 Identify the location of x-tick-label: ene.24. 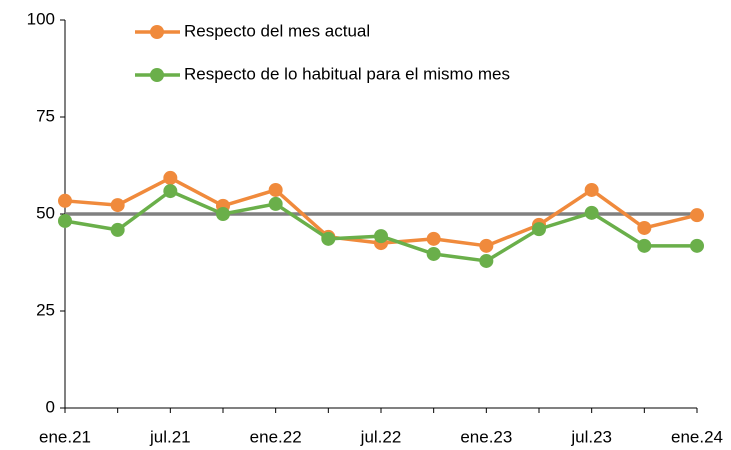
(697, 436).